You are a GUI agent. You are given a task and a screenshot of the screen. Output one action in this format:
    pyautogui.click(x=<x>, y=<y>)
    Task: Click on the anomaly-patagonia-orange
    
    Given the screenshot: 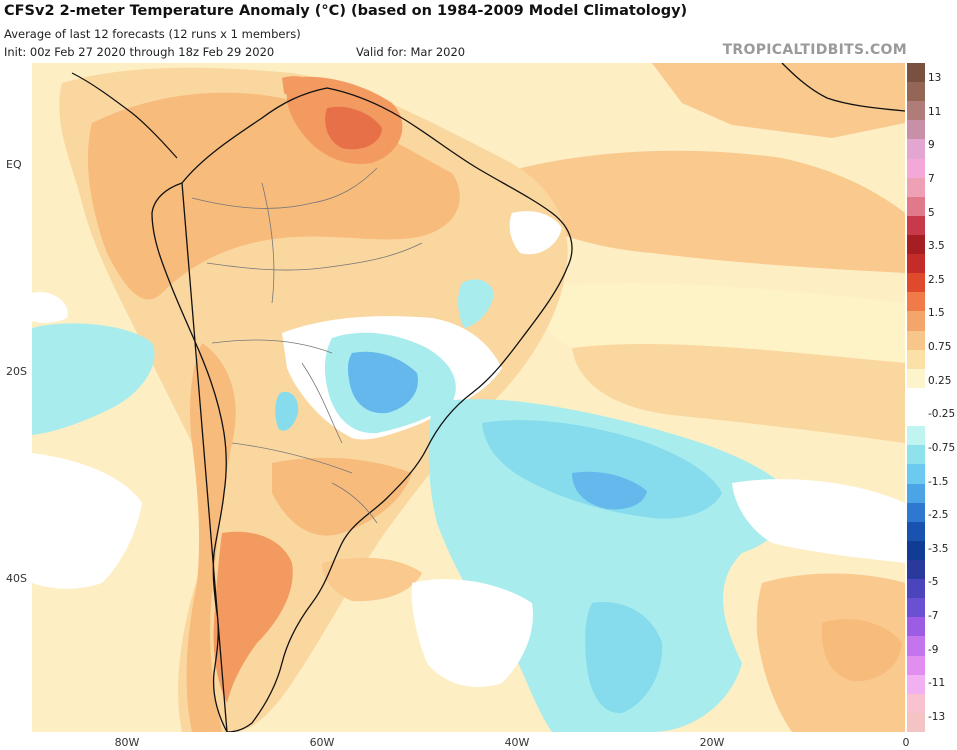 What is the action you would take?
    pyautogui.click(x=253, y=617)
    